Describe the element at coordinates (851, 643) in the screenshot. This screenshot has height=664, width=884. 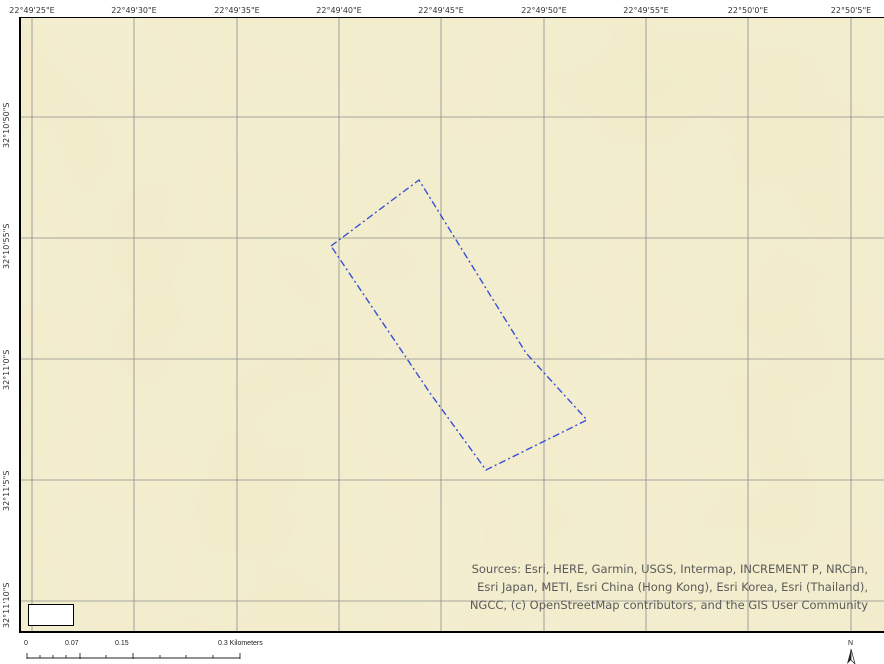
I see `north-label: N` at that location.